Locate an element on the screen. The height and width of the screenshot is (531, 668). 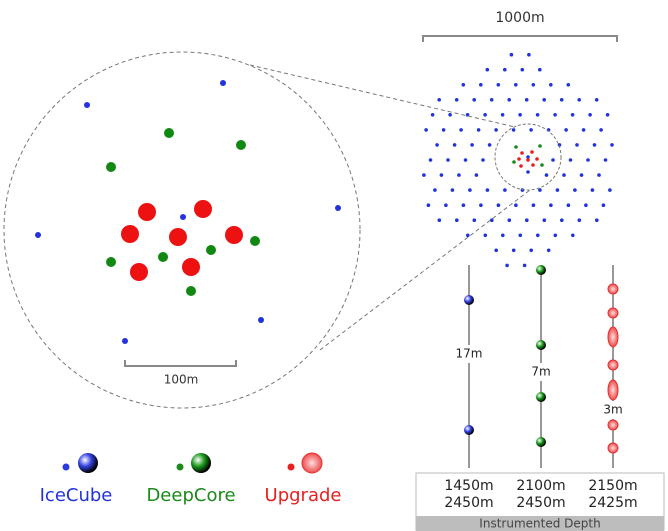
zoom-source-circle is located at coordinates (528, 157).